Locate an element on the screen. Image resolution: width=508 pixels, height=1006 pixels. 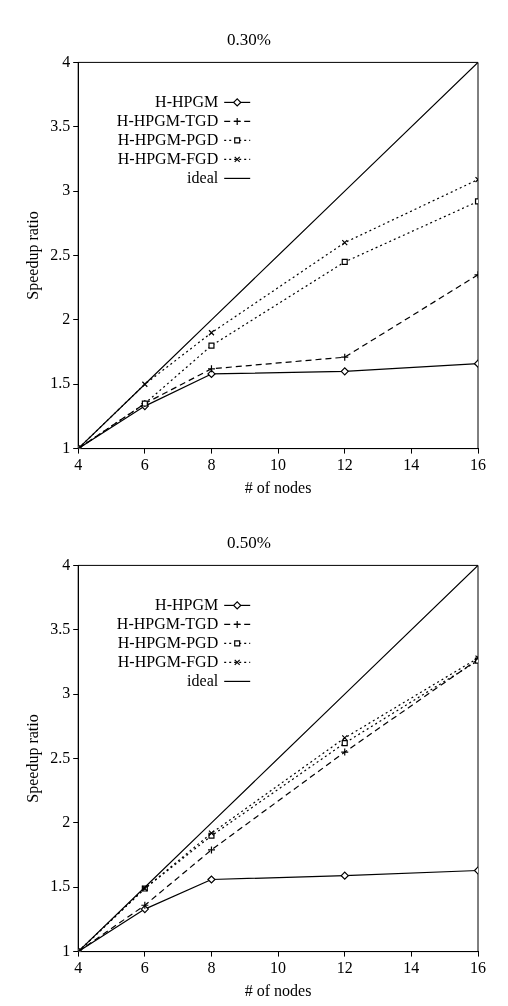
chart-title: 0.50% is located at coordinates (249, 542).